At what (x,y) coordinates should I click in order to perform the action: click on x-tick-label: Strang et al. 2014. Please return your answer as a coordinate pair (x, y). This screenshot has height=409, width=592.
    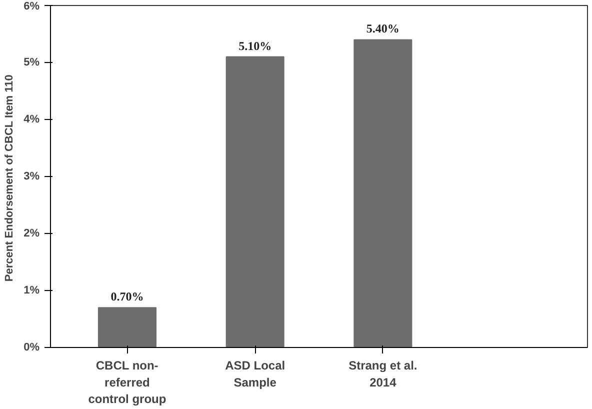
    Looking at the image, I should click on (383, 374).